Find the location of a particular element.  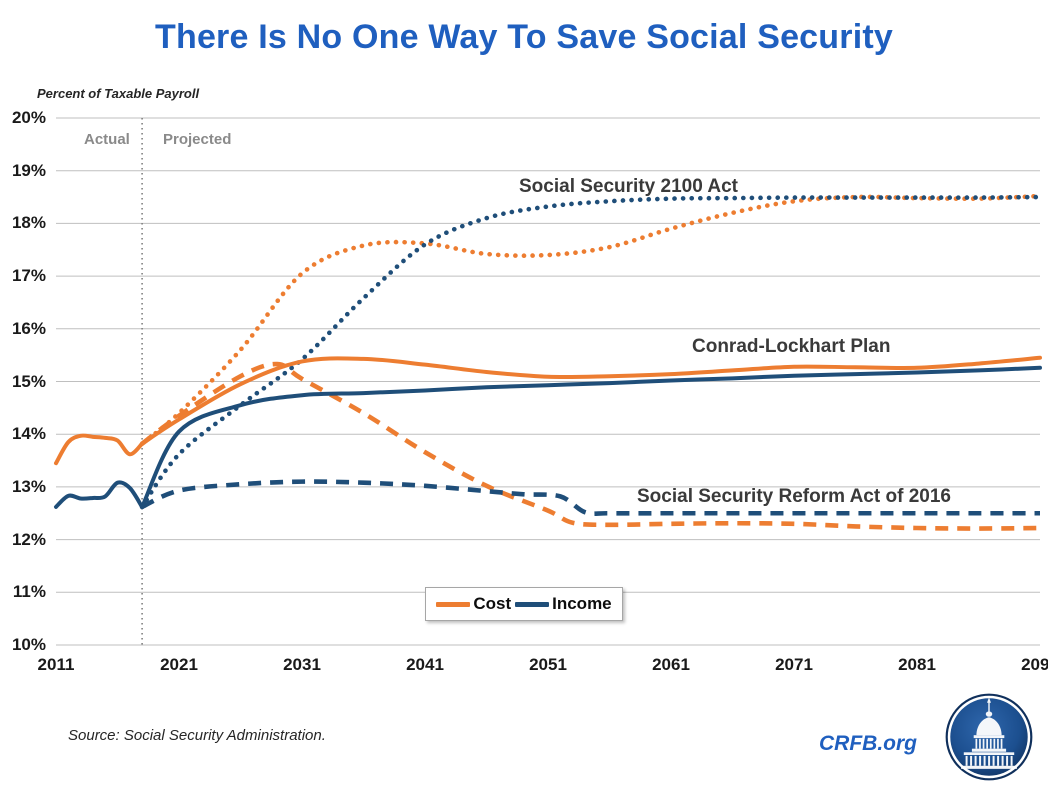

y-axis-tick-12pct: 12% is located at coordinates (28, 539).